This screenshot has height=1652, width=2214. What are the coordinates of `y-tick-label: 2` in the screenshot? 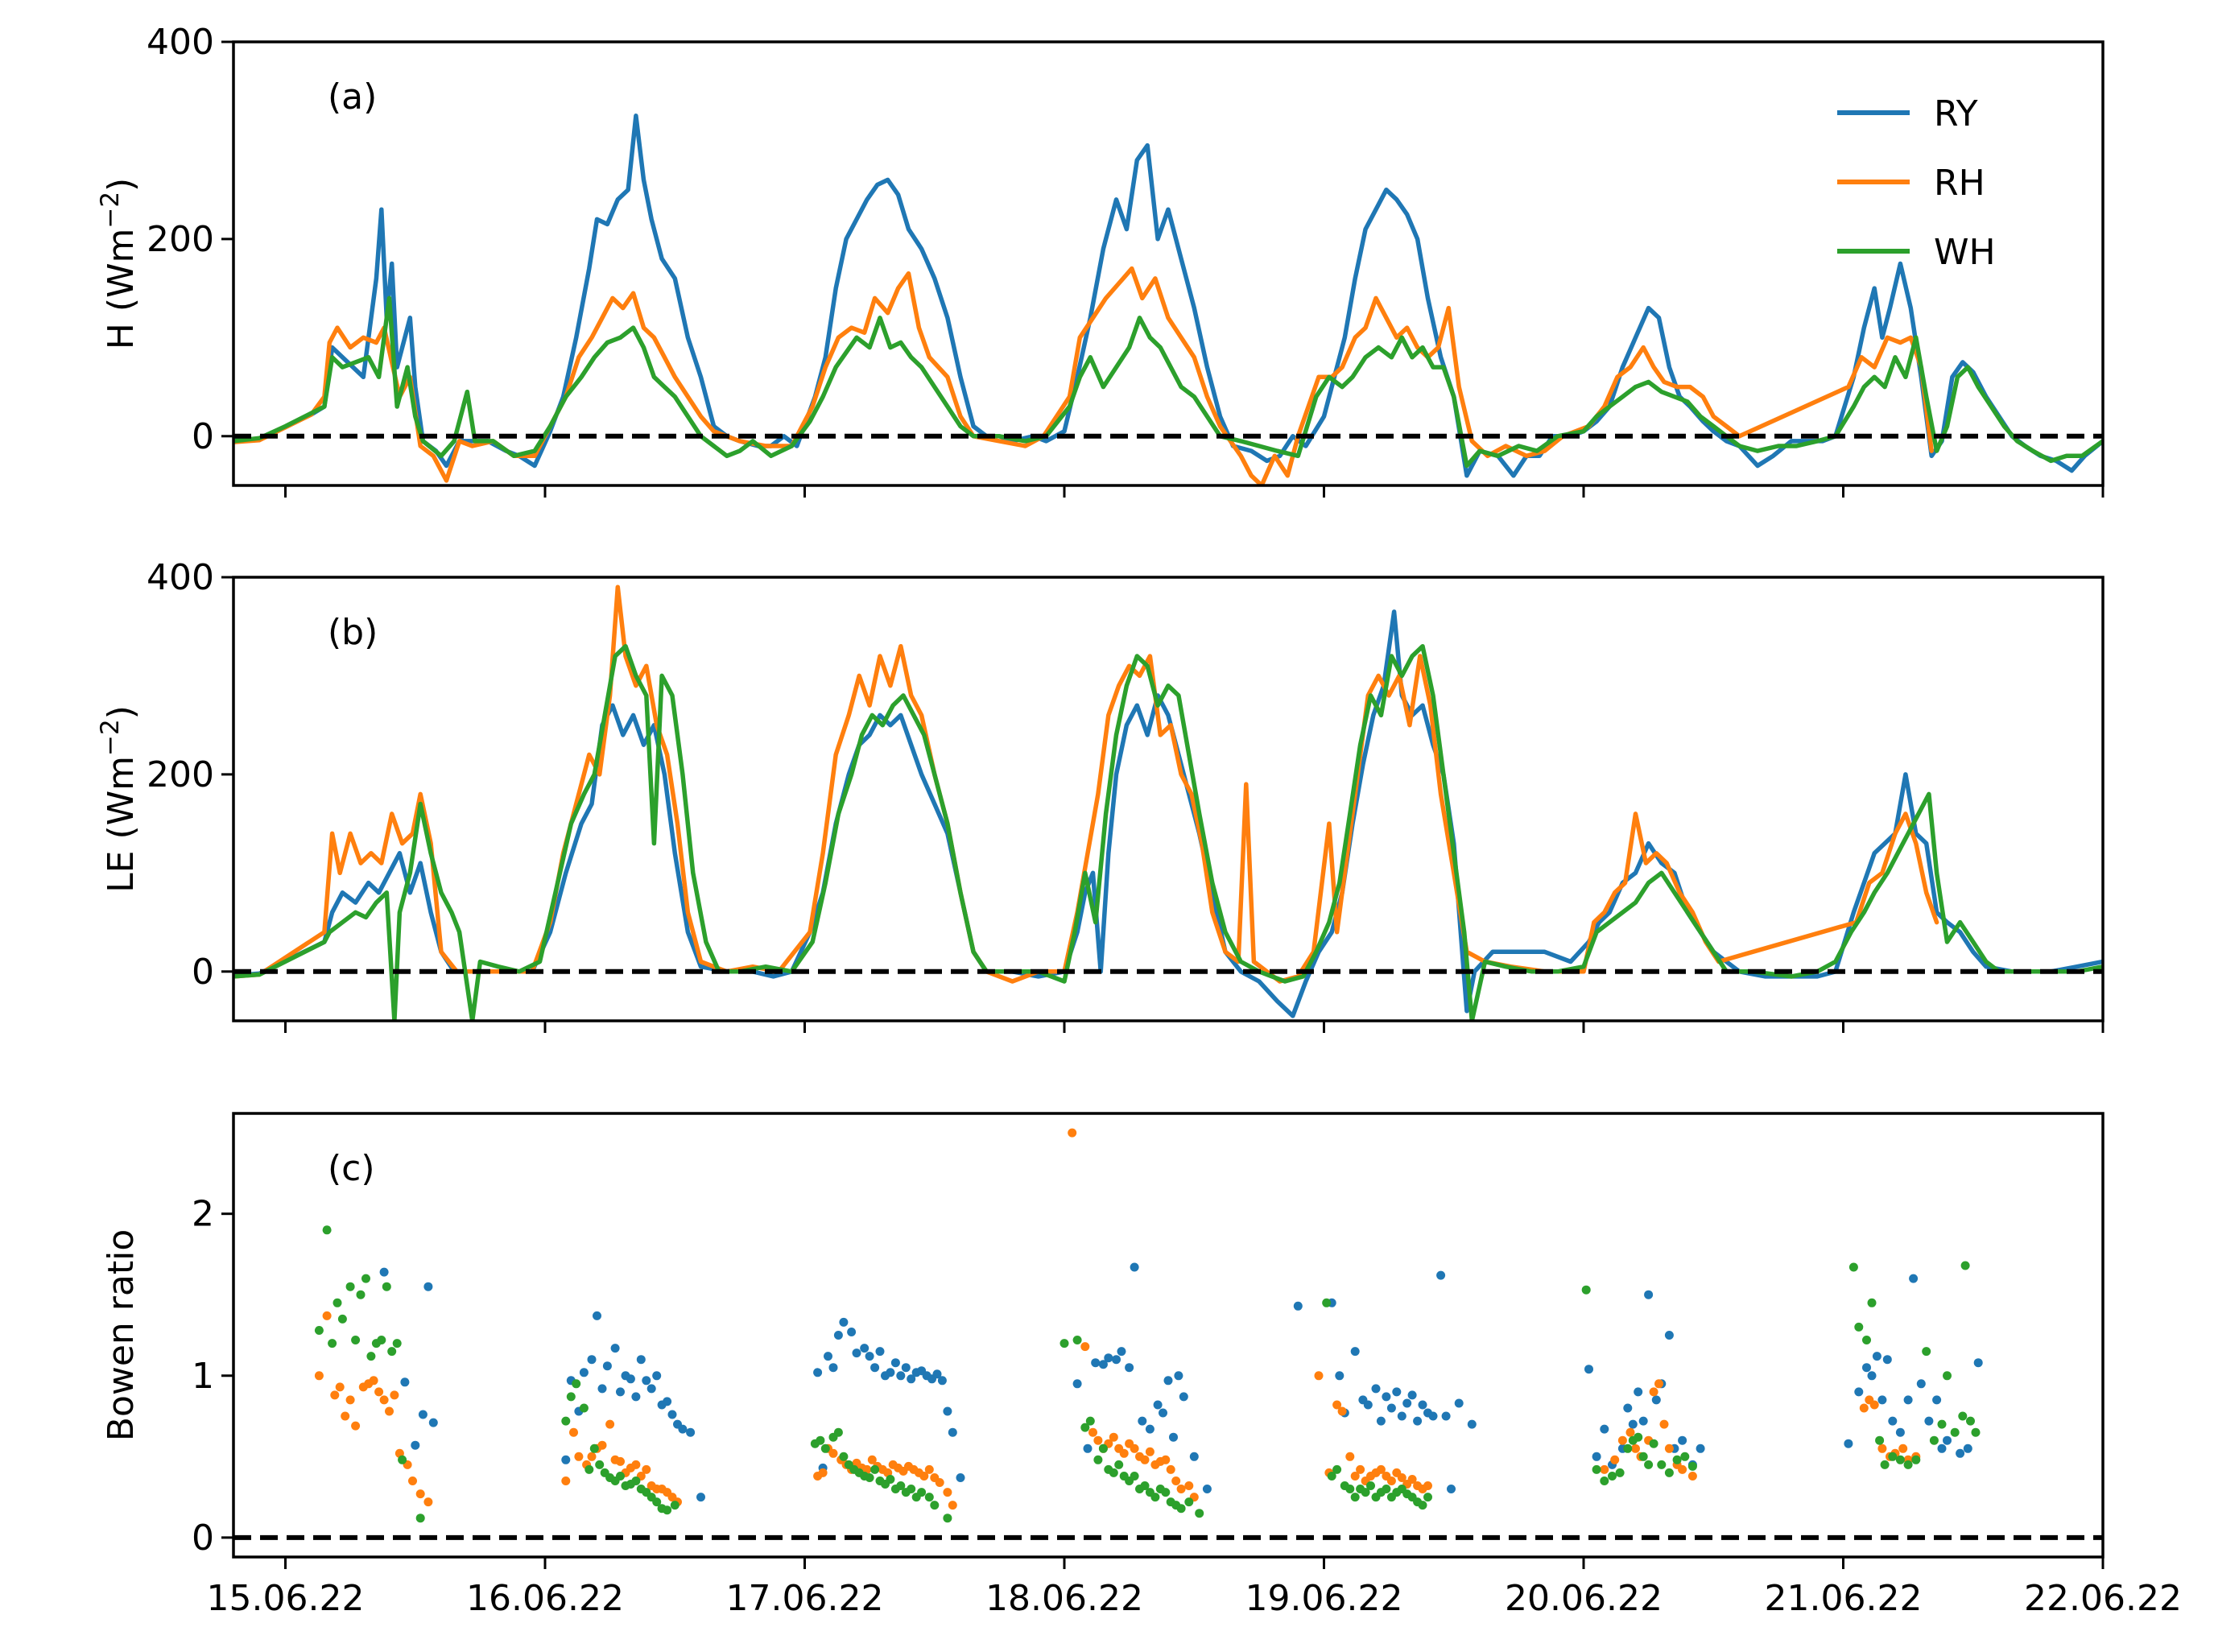 It's located at (203, 1214).